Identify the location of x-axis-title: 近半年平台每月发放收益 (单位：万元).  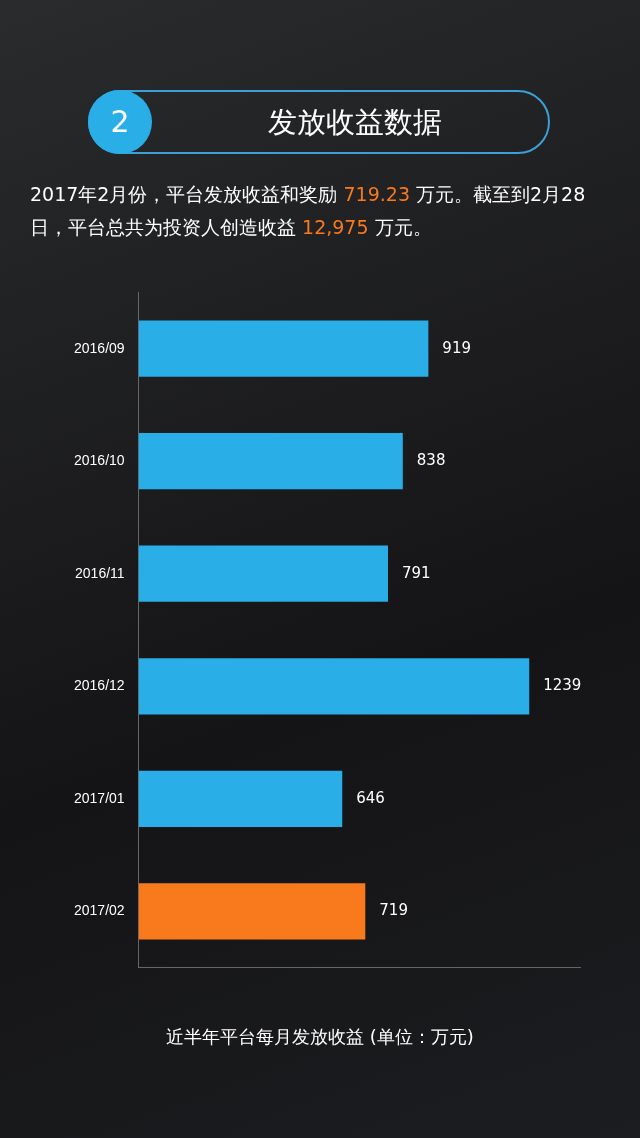
(320, 1037).